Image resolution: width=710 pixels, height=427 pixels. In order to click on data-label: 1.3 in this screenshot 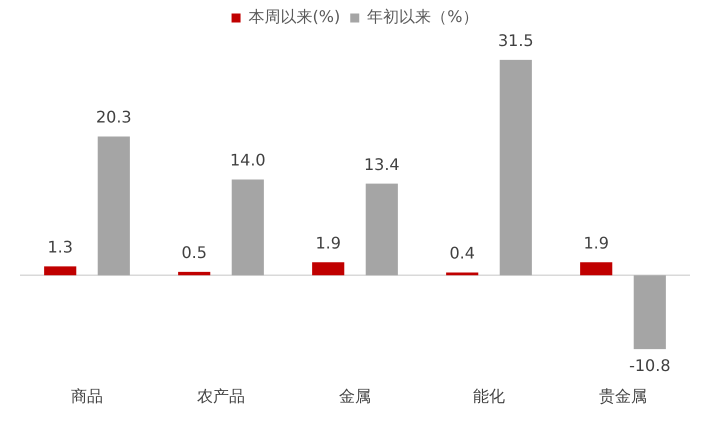, I will do `click(60, 247)`.